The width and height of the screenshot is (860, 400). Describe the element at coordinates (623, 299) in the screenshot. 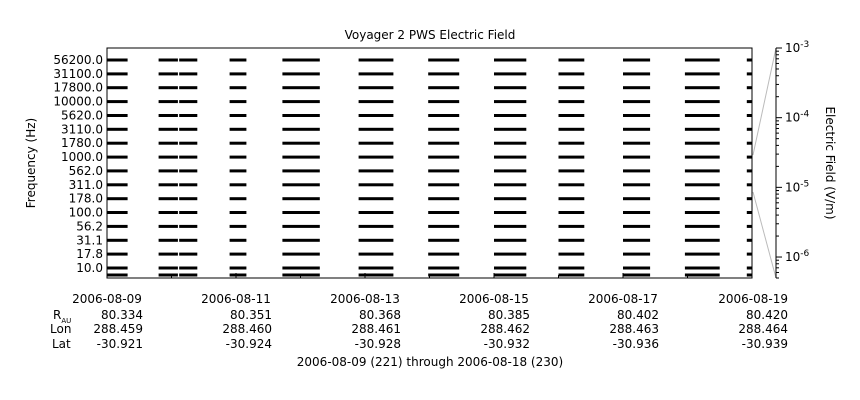

I see `x-tick-label: 2006-08-17` at that location.